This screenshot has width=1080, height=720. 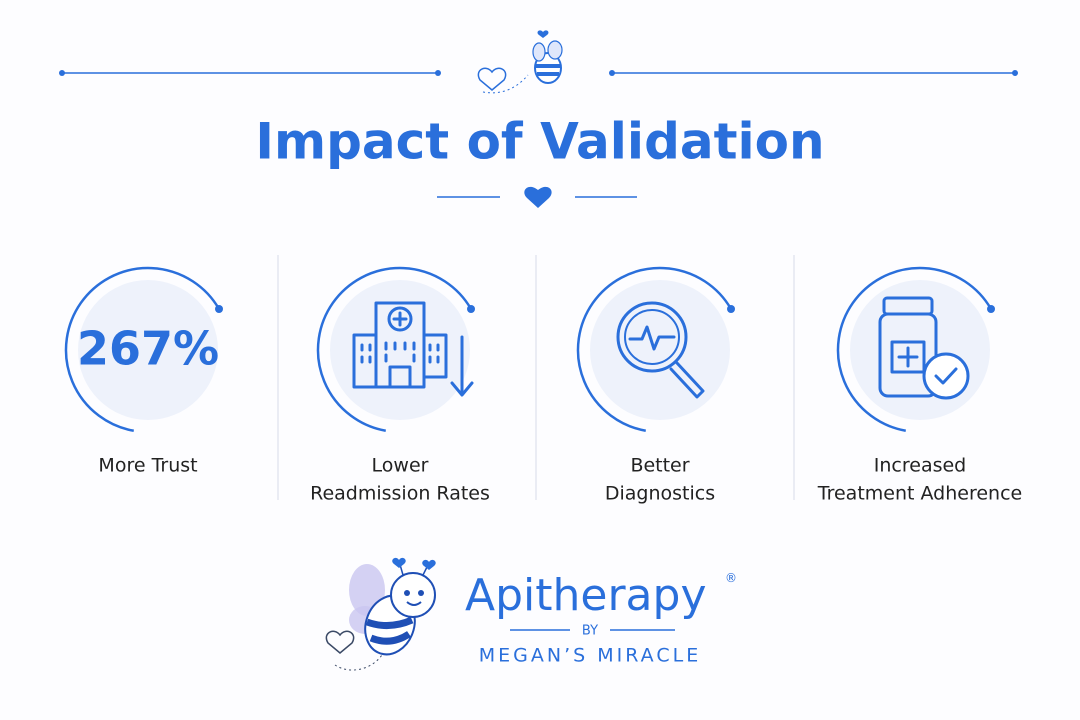 What do you see at coordinates (147, 466) in the screenshot?
I see `item-label: More Trust` at bounding box center [147, 466].